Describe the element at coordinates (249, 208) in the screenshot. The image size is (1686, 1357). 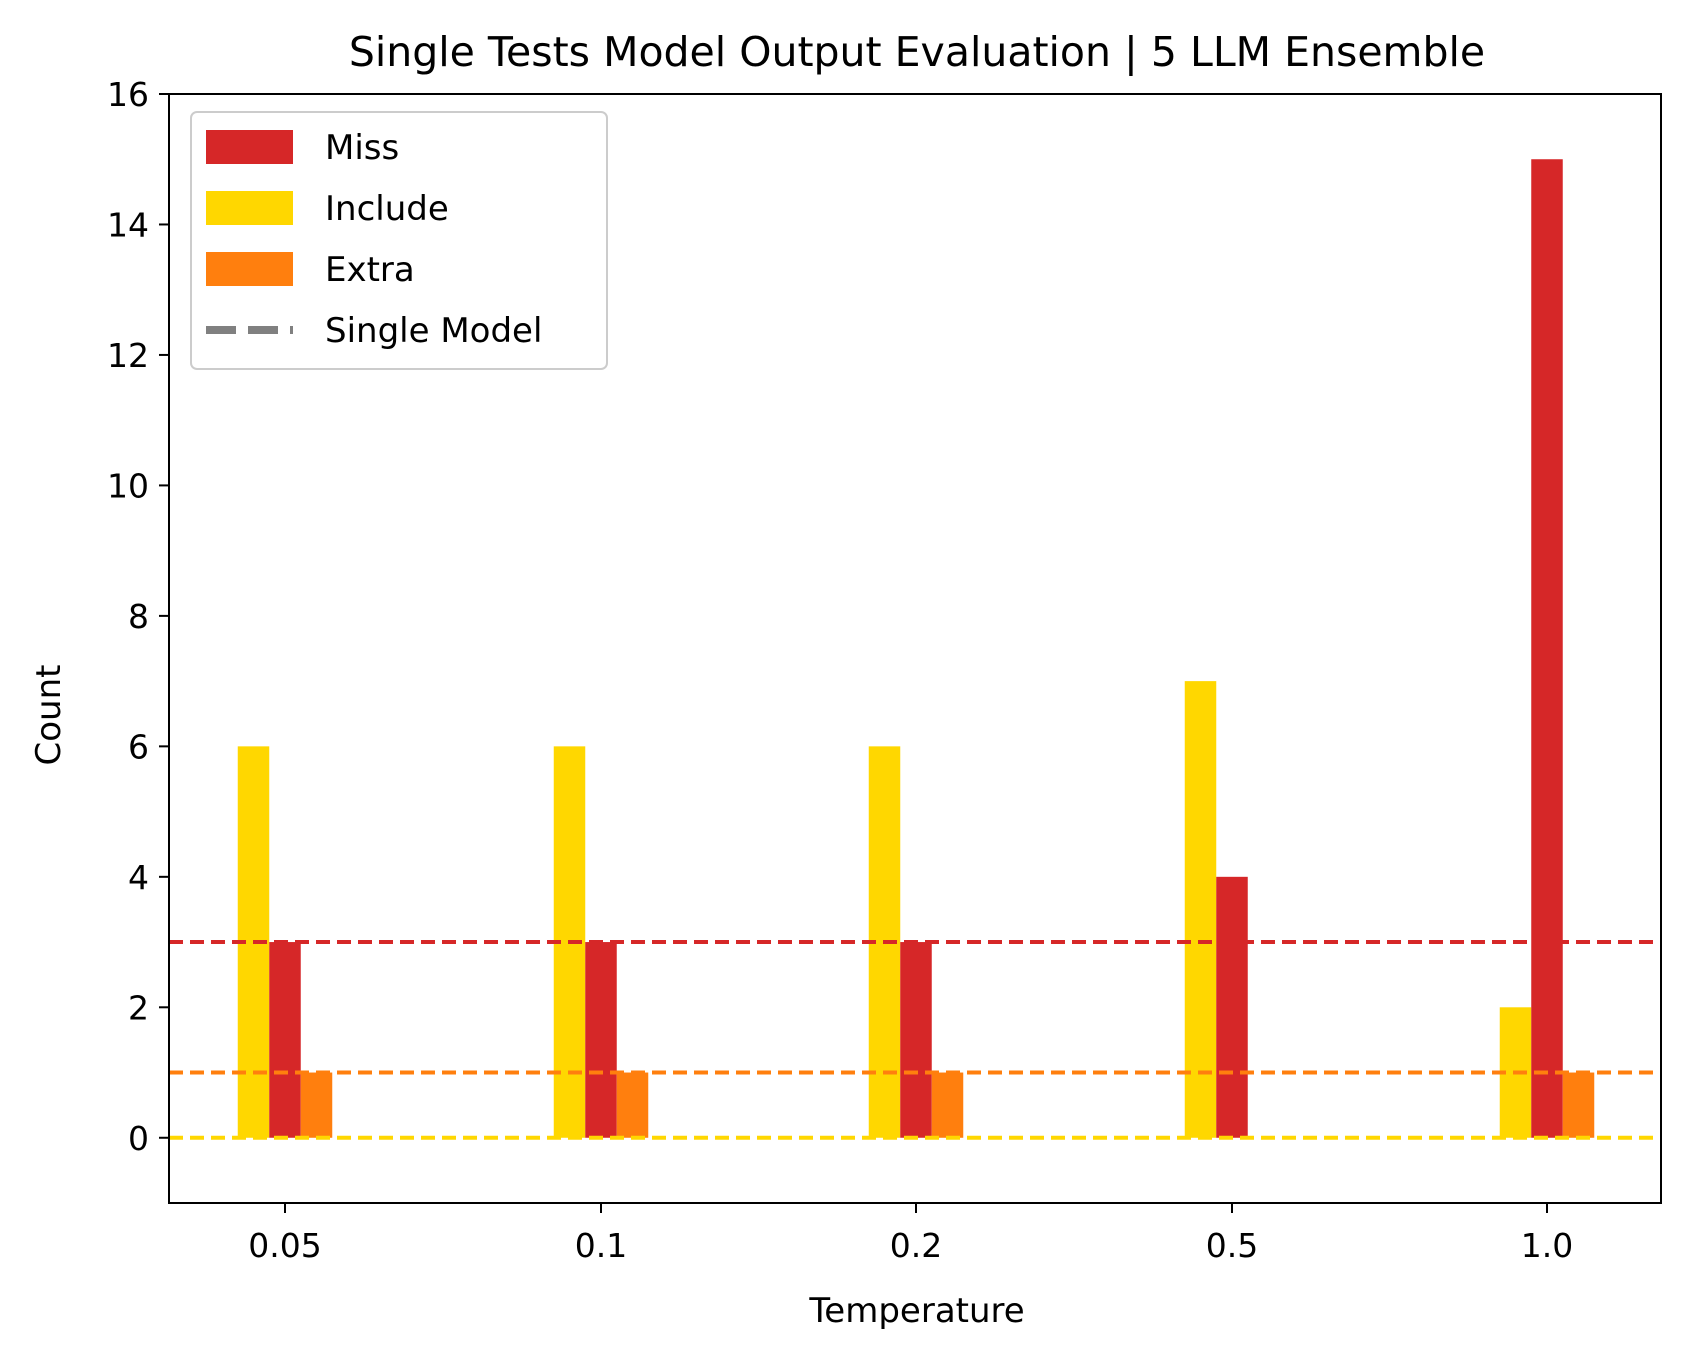
I see `legend-swatch-include` at that location.